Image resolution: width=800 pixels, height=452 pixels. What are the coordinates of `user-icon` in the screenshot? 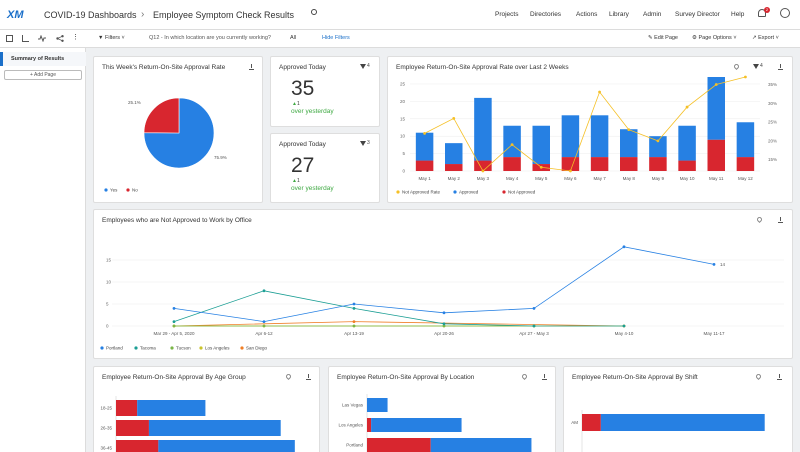 It's located at (785, 13).